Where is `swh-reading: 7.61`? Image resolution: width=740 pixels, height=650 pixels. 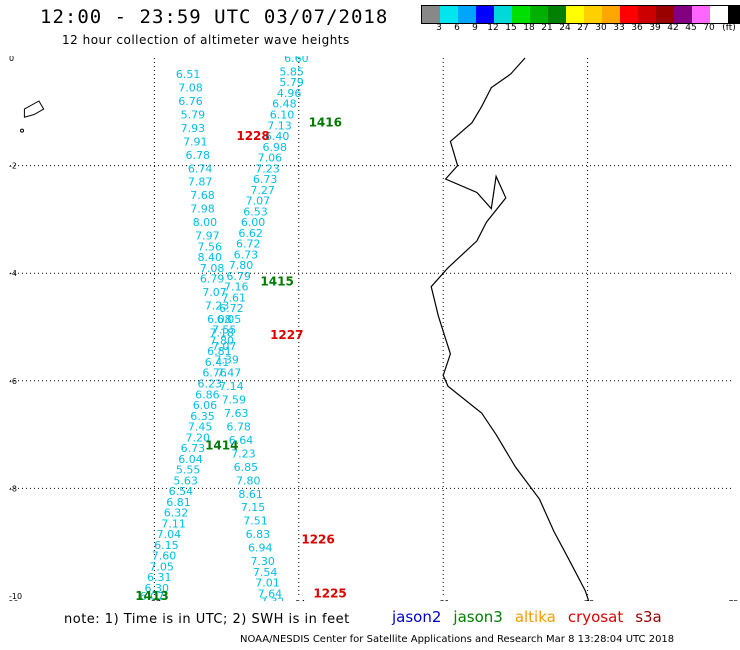 swh-reading: 7.61 is located at coordinates (234, 297).